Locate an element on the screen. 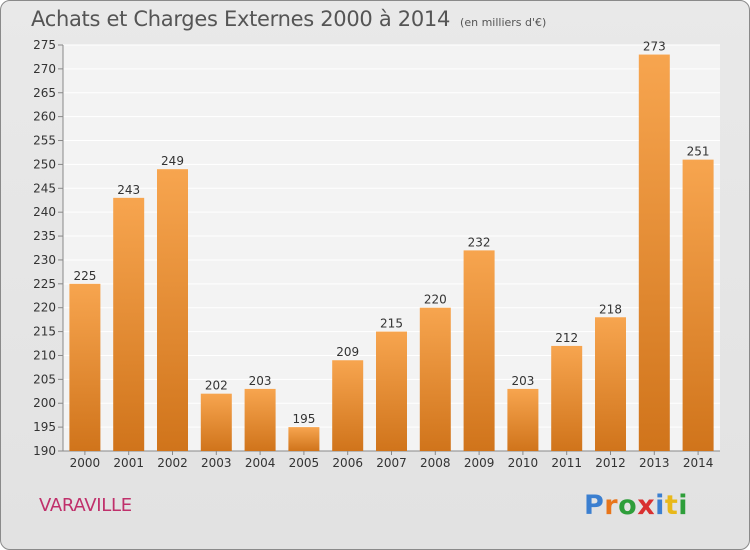  y-tick-label: 230 is located at coordinates (44, 260).